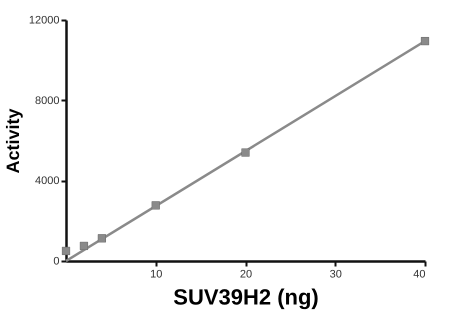 The height and width of the screenshot is (331, 465). What do you see at coordinates (156, 274) in the screenshot?
I see `x-tick-label: 10` at bounding box center [156, 274].